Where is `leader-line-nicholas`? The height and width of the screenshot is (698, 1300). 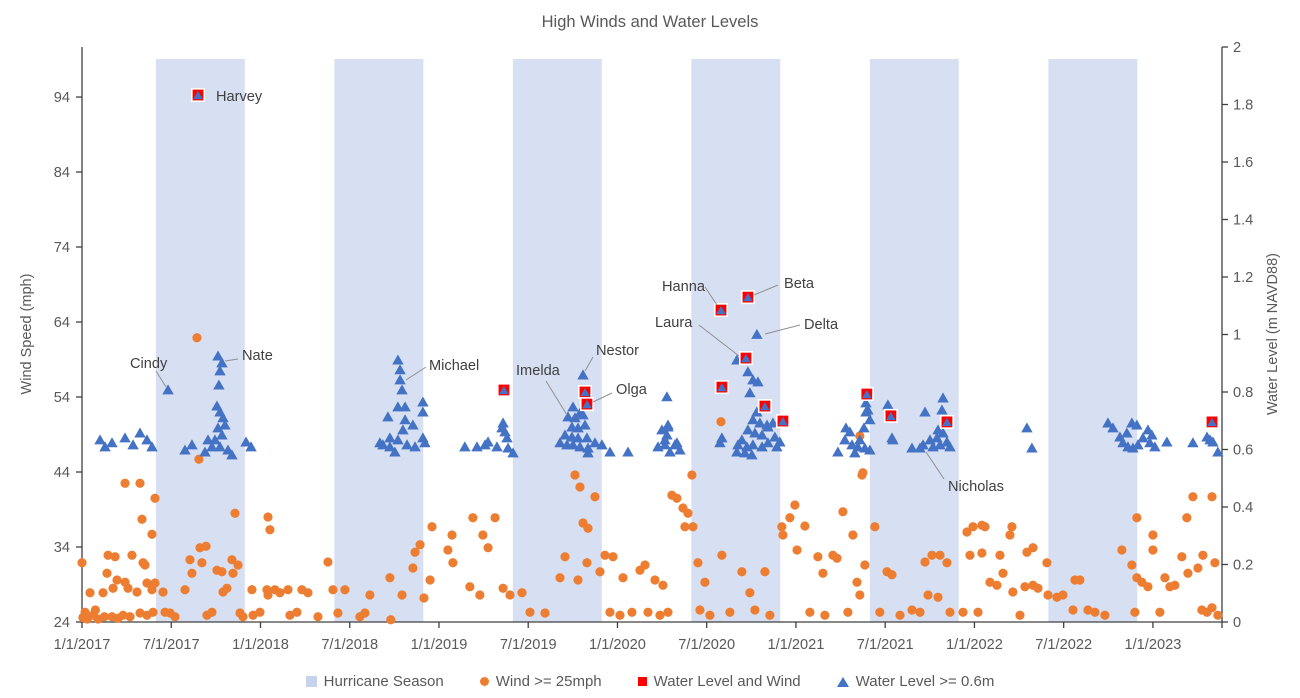 leader-line-nicholas is located at coordinates (935, 465).